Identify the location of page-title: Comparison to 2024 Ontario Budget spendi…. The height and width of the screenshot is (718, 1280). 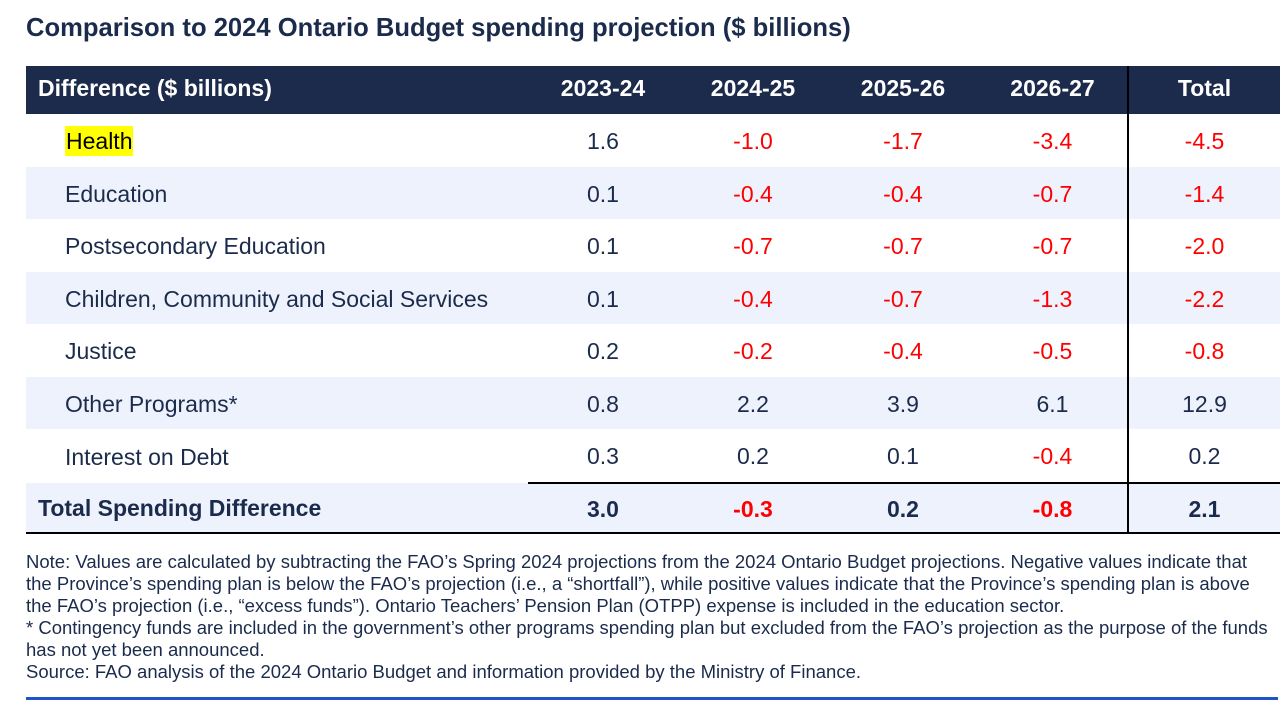
(438, 28).